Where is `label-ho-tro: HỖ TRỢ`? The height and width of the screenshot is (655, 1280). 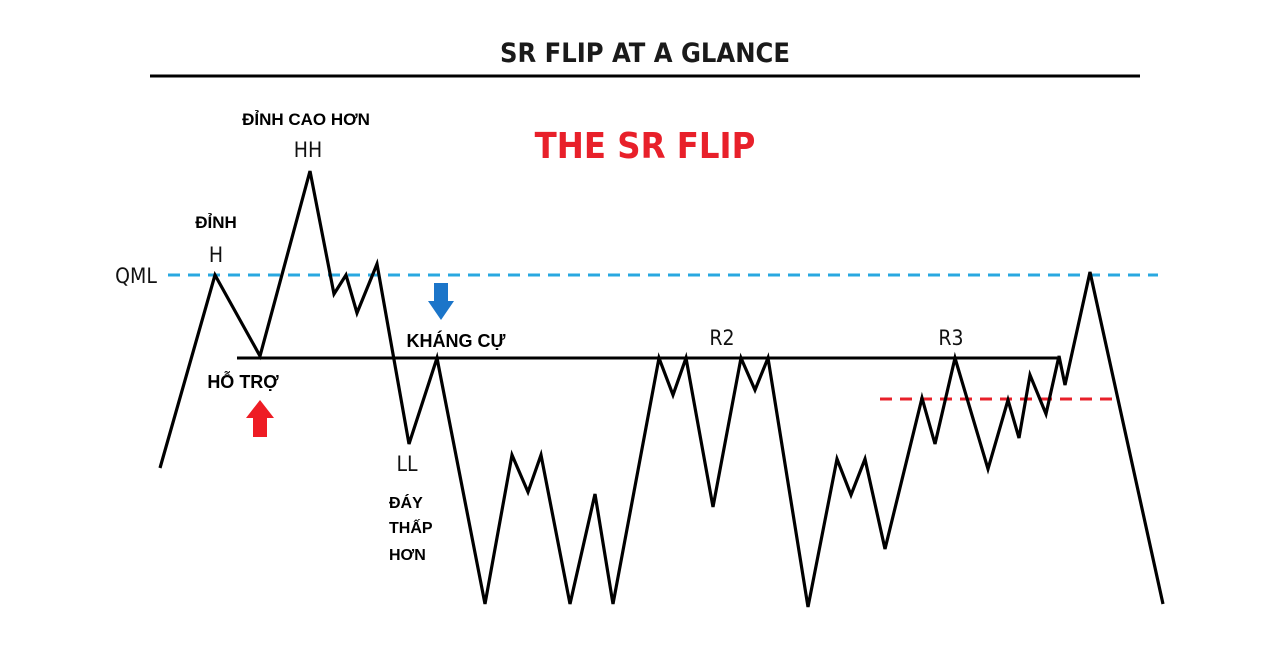 label-ho-tro: HỖ TRỢ is located at coordinates (243, 381).